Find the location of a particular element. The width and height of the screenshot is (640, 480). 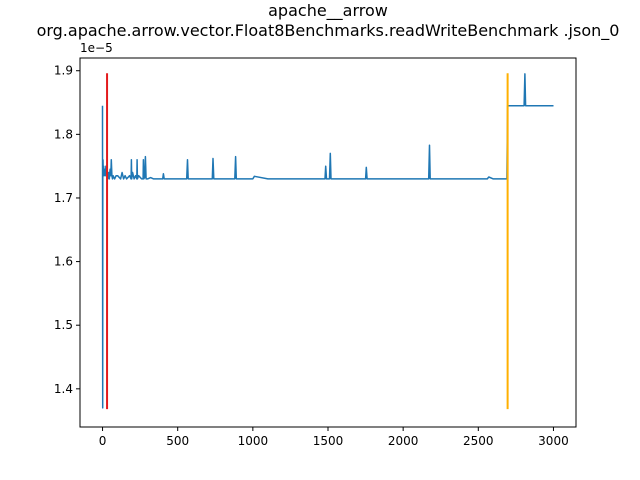

y-tick-label: 1.7 is located at coordinates (63, 198).